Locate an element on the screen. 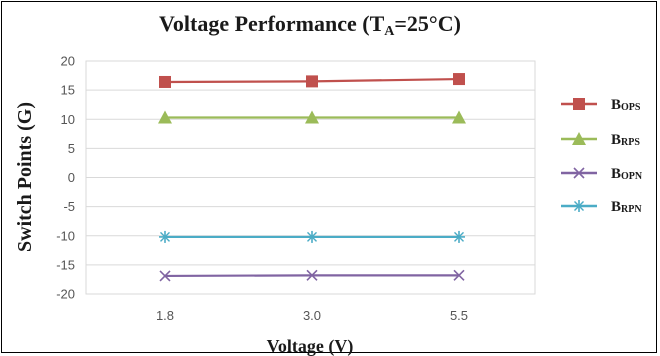 This screenshot has height=356, width=660. series-rpn is located at coordinates (312, 236).